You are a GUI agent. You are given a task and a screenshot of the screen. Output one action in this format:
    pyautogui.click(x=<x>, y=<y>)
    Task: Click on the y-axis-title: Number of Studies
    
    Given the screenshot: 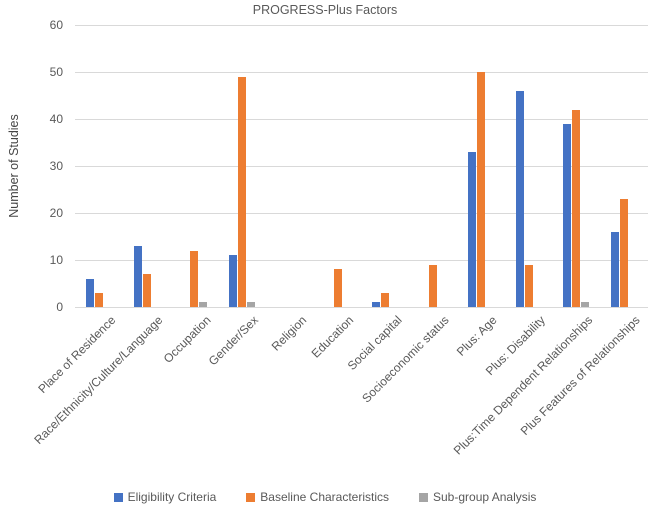 What is the action you would take?
    pyautogui.click(x=14, y=166)
    